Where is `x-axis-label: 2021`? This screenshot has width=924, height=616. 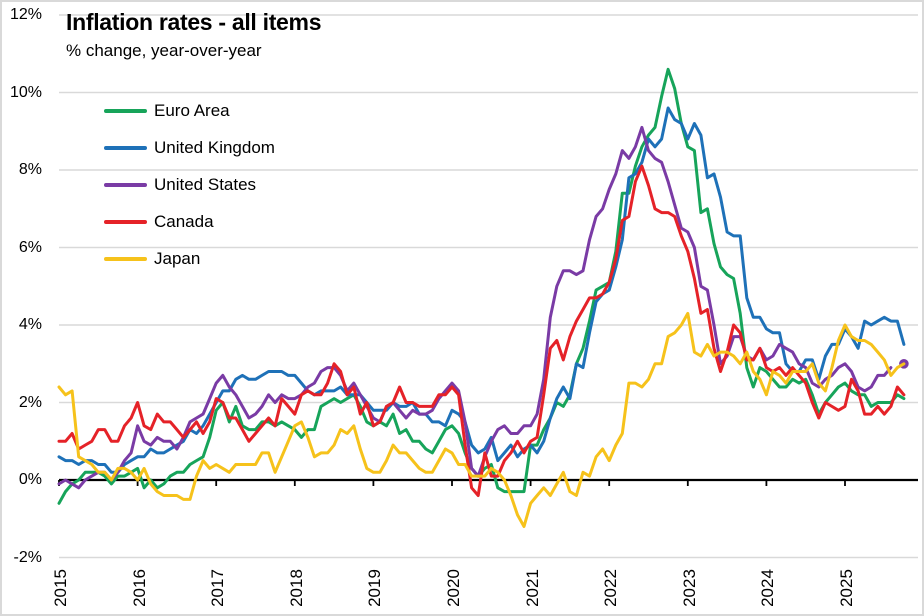 x-axis-label: 2021 is located at coordinates (532, 588).